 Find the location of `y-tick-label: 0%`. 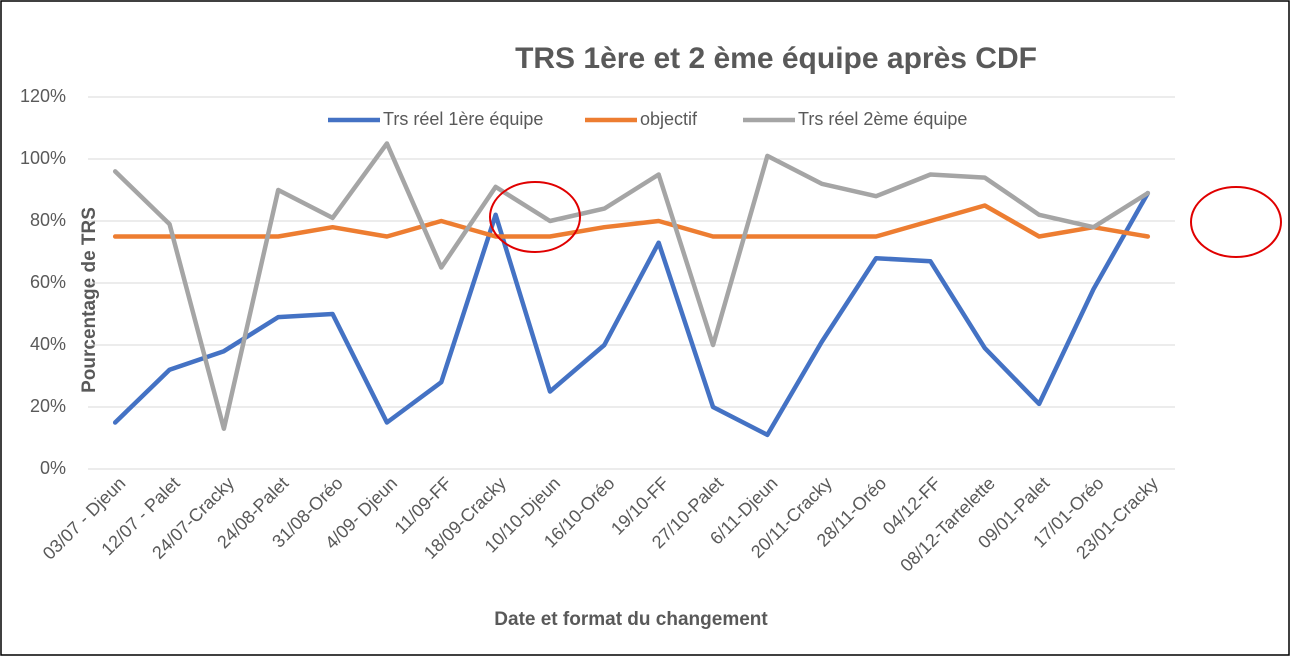

y-tick-label: 0% is located at coordinates (53, 468).